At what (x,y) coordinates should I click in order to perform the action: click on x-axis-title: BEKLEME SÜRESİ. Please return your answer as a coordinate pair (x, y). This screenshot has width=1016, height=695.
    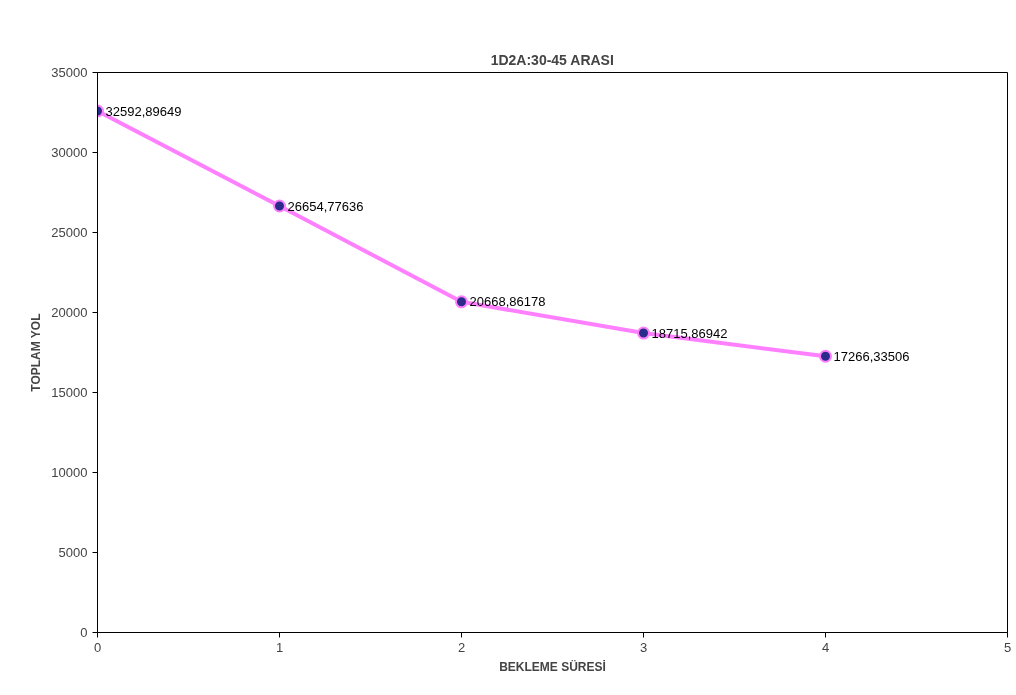
    Looking at the image, I should click on (552, 666).